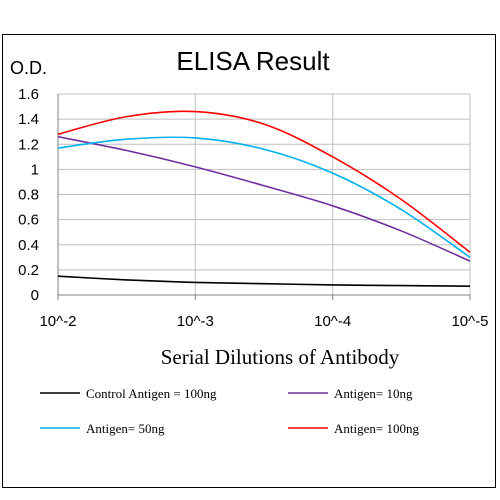  What do you see at coordinates (28, 94) in the screenshot?
I see `y-tick-label: 1.6` at bounding box center [28, 94].